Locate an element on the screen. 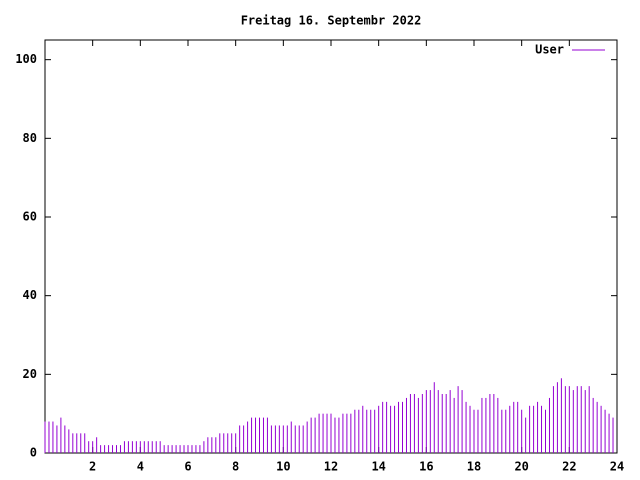 Image resolution: width=640 pixels, height=480 pixels. x-tick-label: 8 is located at coordinates (235, 467).